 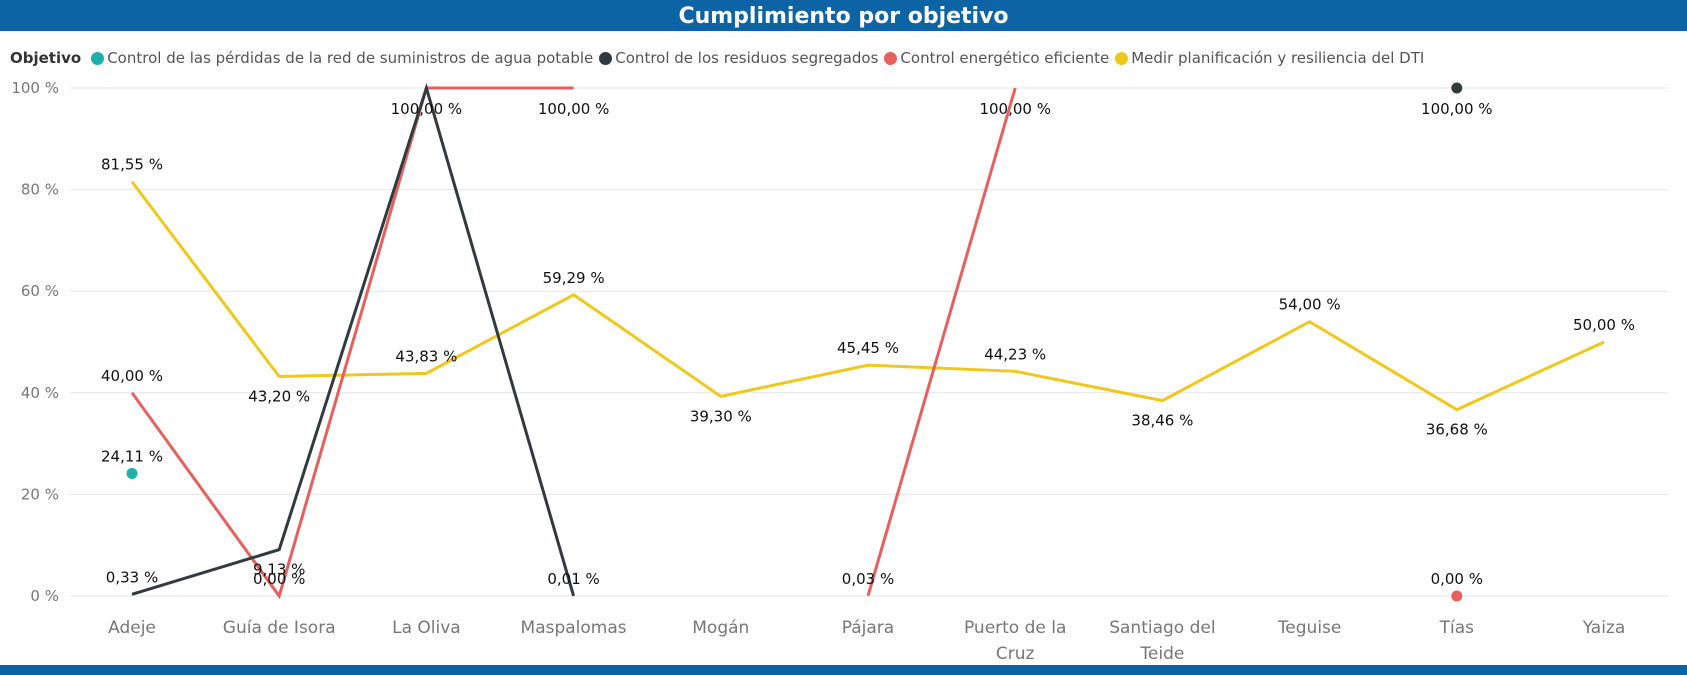 What do you see at coordinates (1310, 305) in the screenshot?
I see `data-label: 54,00 %` at bounding box center [1310, 305].